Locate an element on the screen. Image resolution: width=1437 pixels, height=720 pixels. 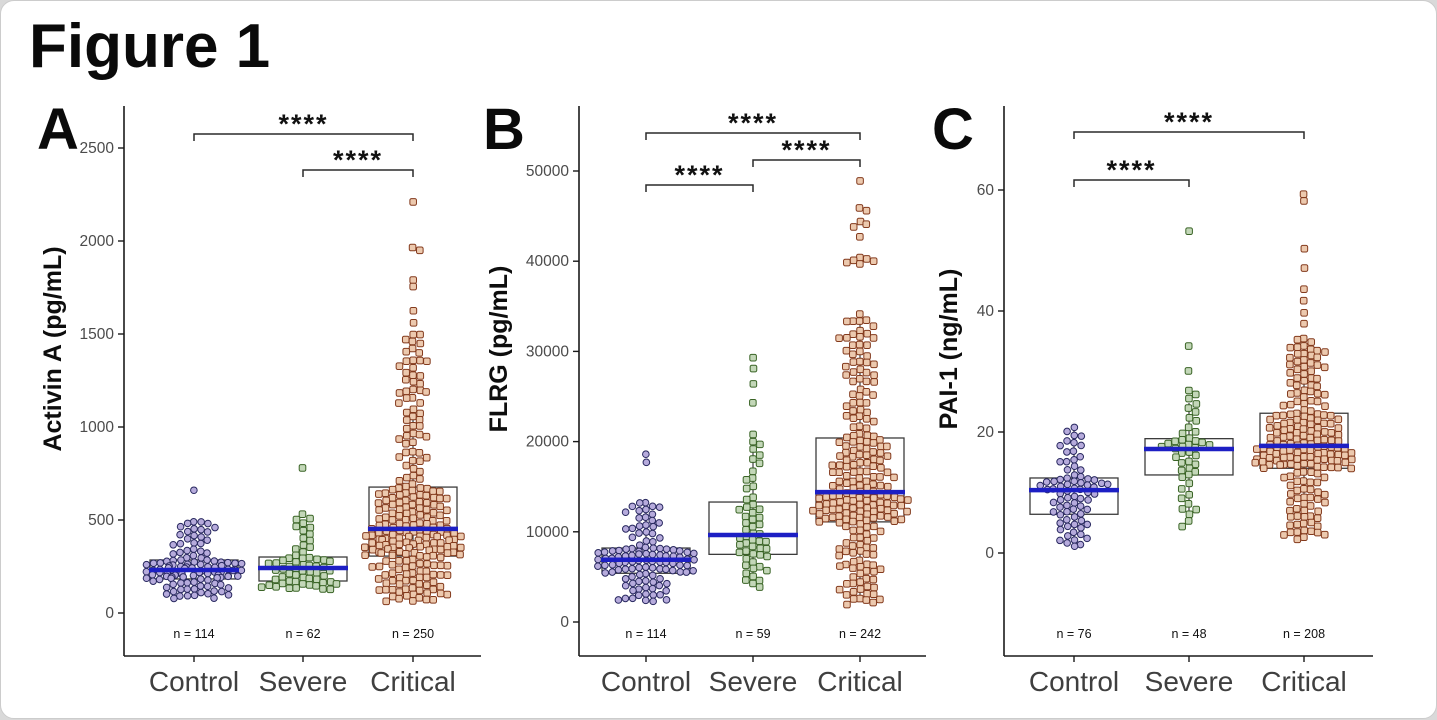
significance-bracket is located at coordinates (699, 188).